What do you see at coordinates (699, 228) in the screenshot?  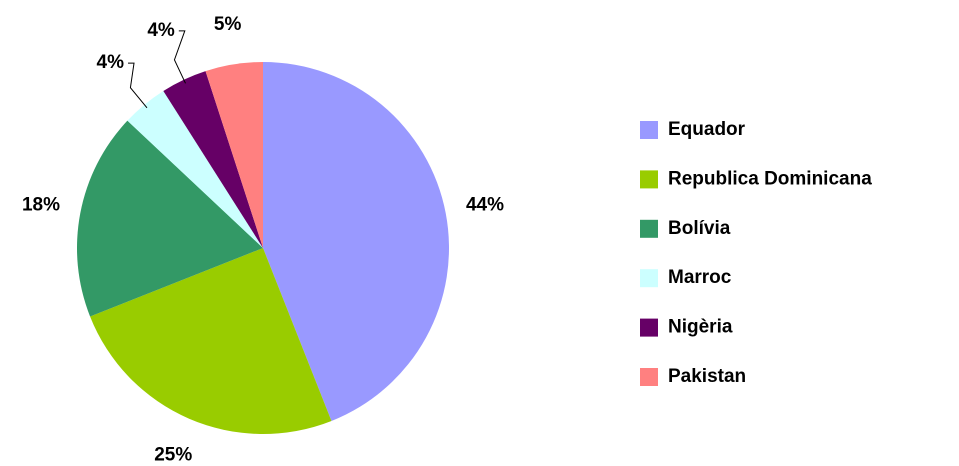 I see `legend-label: Bolívia` at bounding box center [699, 228].